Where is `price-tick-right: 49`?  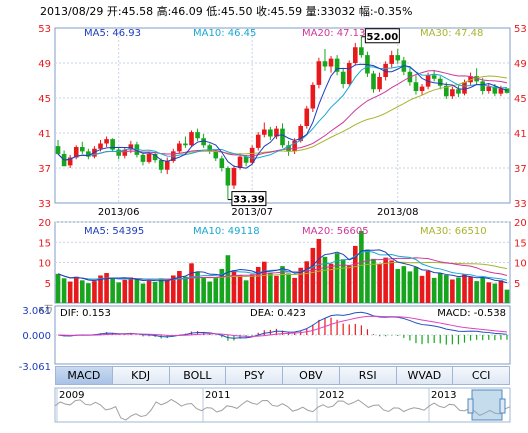 price-tick-right: 49 is located at coordinates (520, 64).